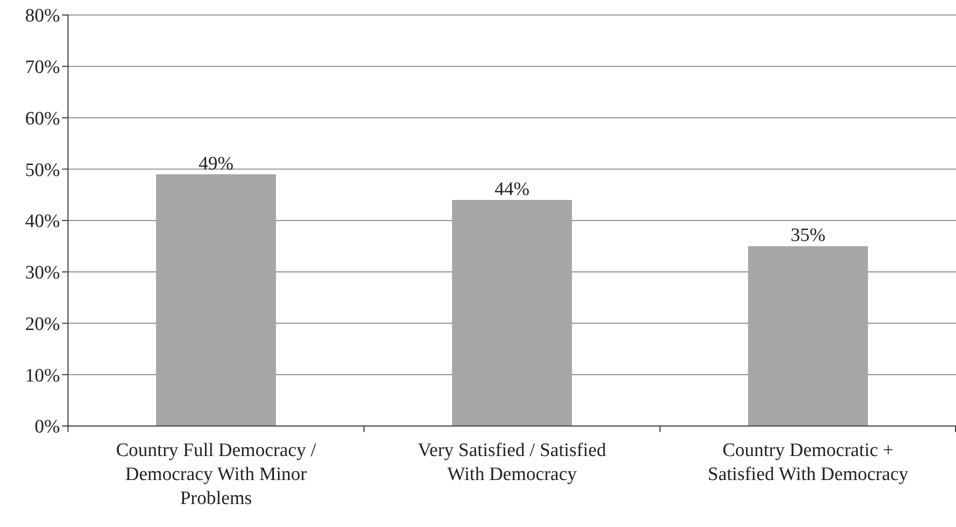 The image size is (956, 527). What do you see at coordinates (808, 462) in the screenshot?
I see `x-tick-label: Country Democratic + Satisfied With Democracy` at bounding box center [808, 462].